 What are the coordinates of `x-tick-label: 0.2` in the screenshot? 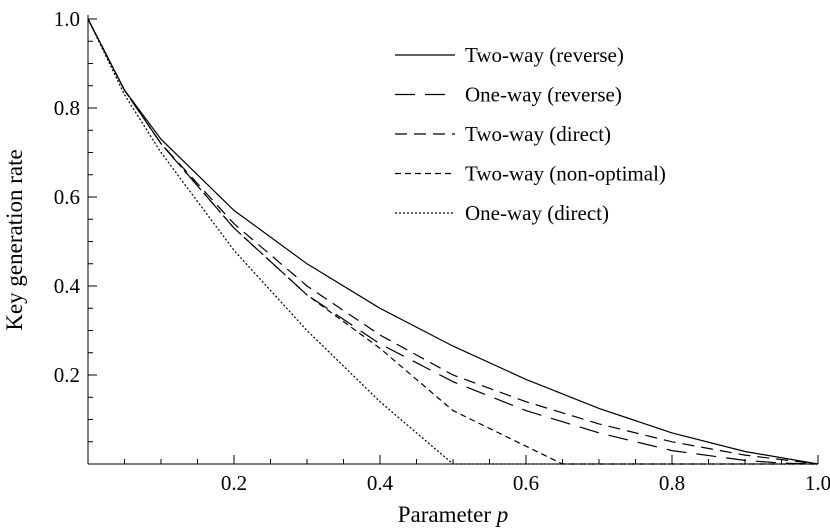 It's located at (234, 483).